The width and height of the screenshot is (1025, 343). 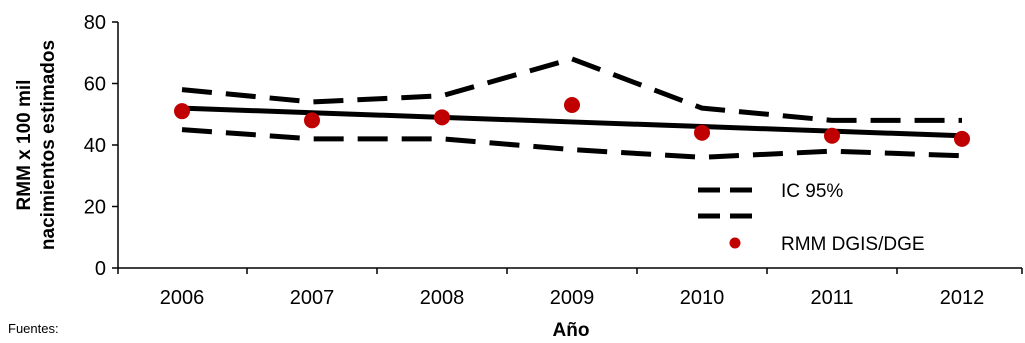 What do you see at coordinates (182, 298) in the screenshot?
I see `x-tick-label: 2006` at bounding box center [182, 298].